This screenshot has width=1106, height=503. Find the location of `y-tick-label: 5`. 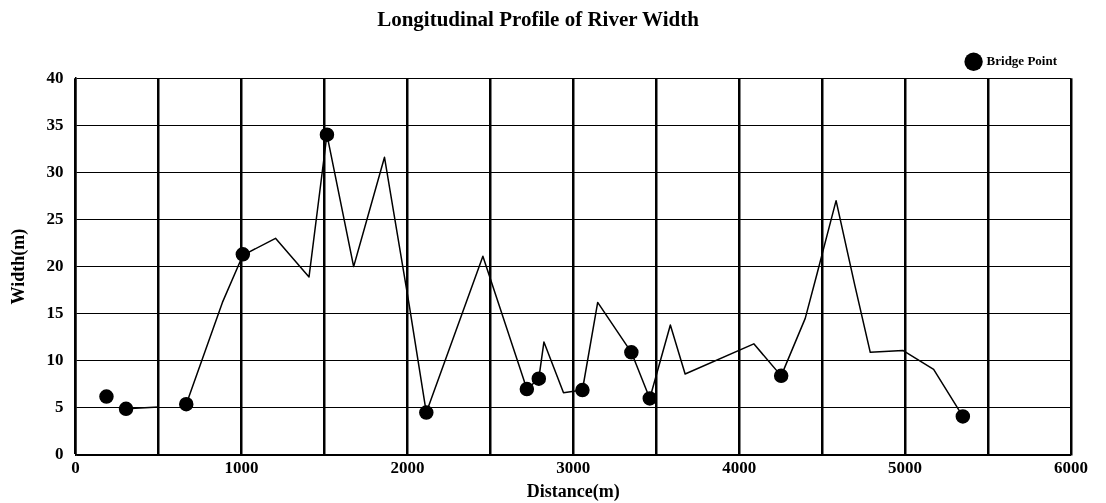

y-tick-label: 5 is located at coordinates (59, 407).